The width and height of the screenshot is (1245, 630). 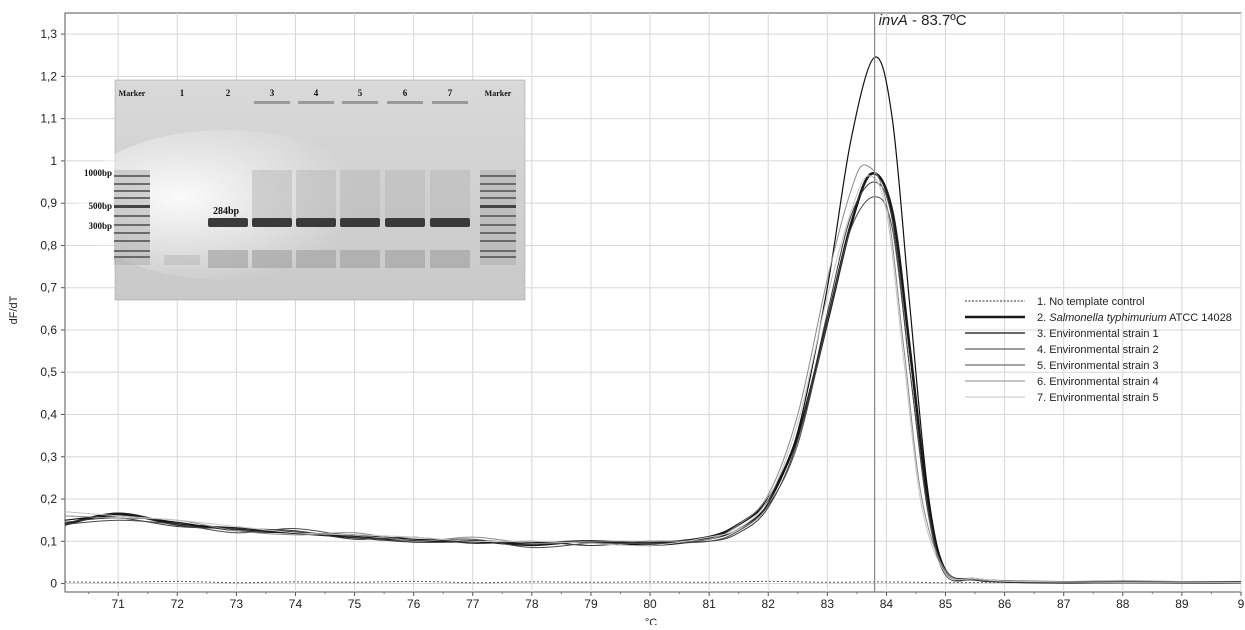 What do you see at coordinates (132, 93) in the screenshot?
I see `gel-lane-label-1: Marker` at bounding box center [132, 93].